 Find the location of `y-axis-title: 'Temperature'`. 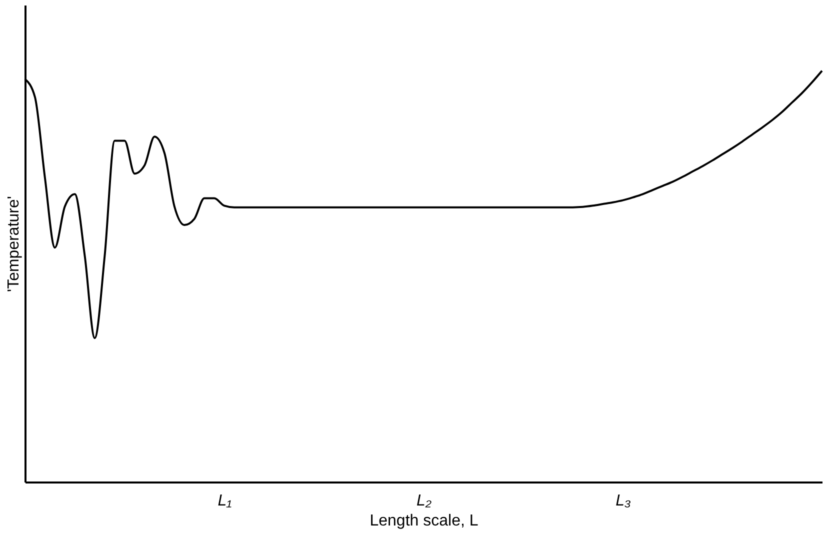

y-axis-title: 'Temperature' is located at coordinates (14, 244).